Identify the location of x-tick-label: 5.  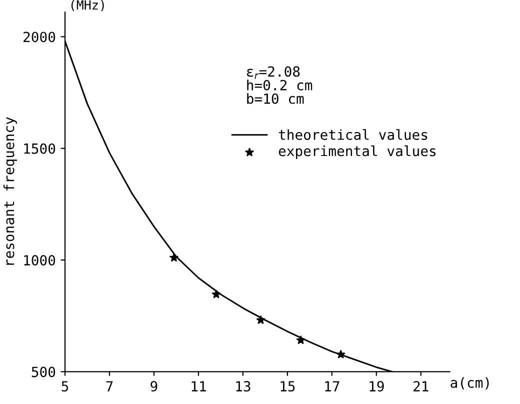
(65, 386).